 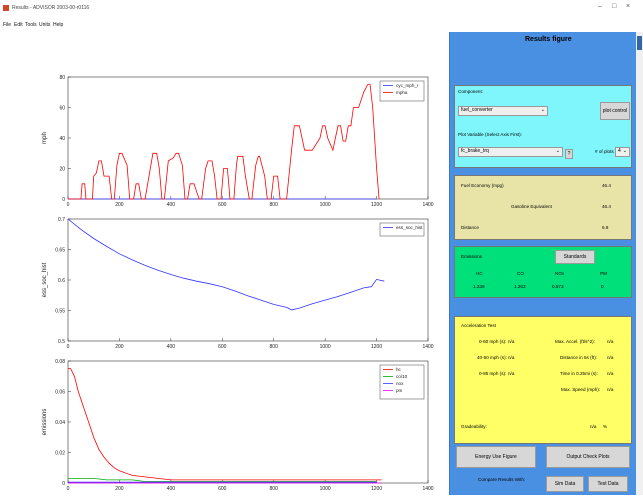 I want to click on energy-use-figure-button: Energy Use Figure, so click(x=496, y=457).